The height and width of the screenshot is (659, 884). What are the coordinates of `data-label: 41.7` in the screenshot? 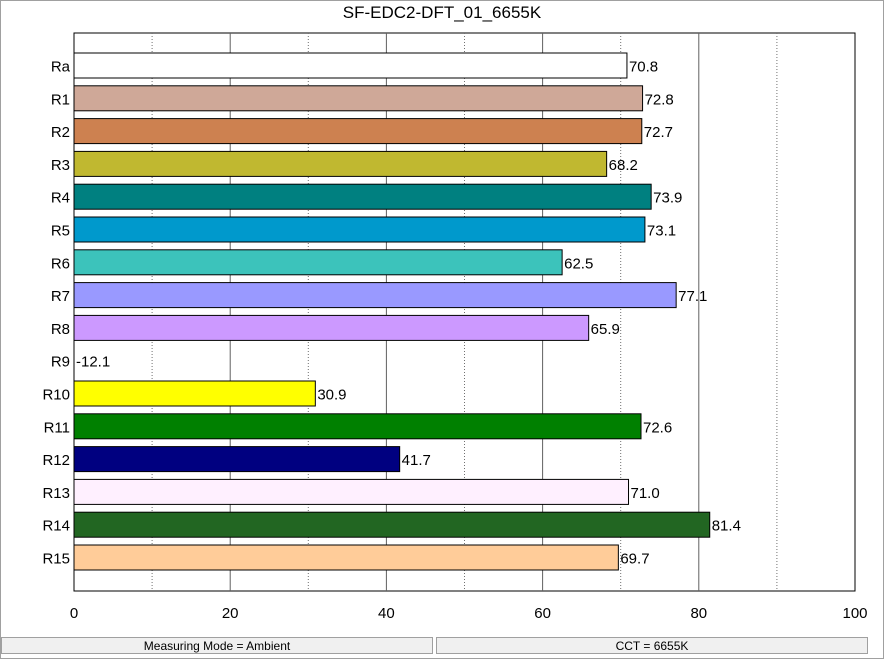 It's located at (416, 460).